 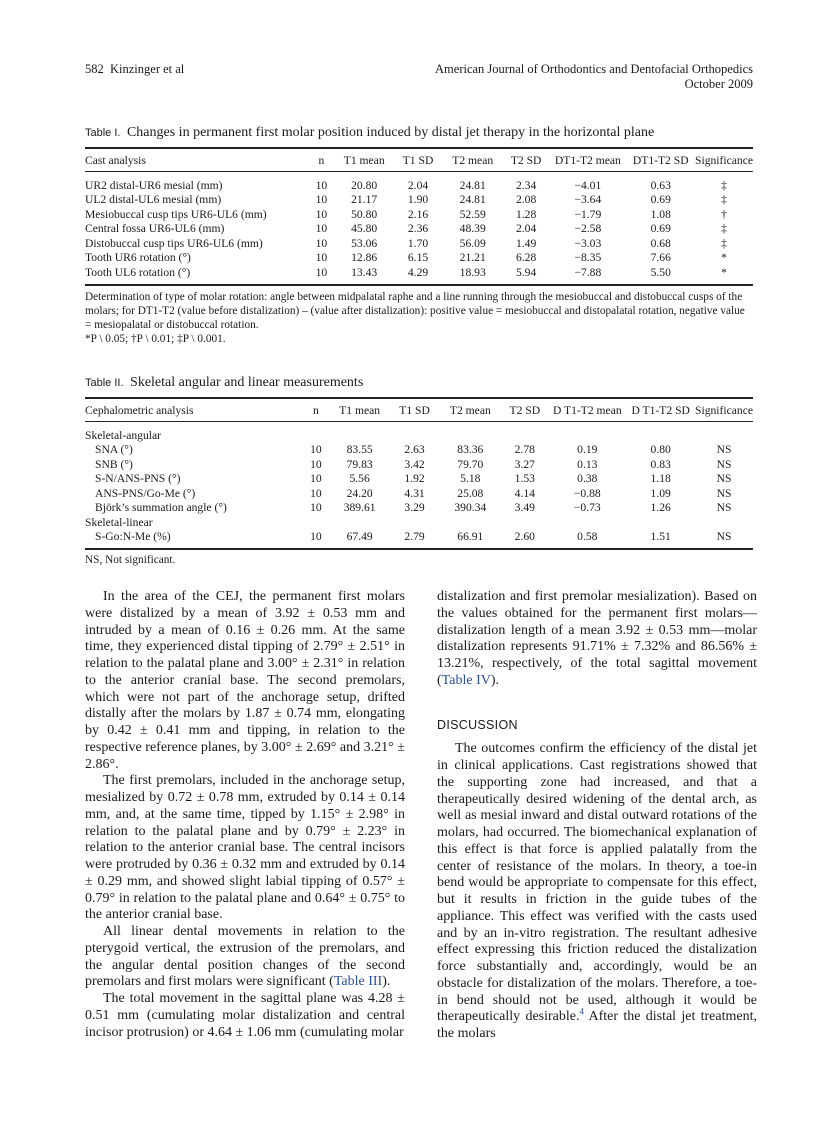 I want to click on table-cell: −3.03, so click(x=588, y=243).